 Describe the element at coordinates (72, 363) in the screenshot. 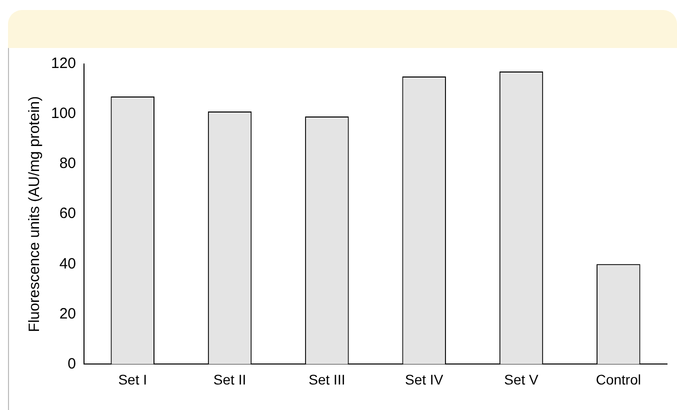

I see `y-tick-label: 0` at that location.